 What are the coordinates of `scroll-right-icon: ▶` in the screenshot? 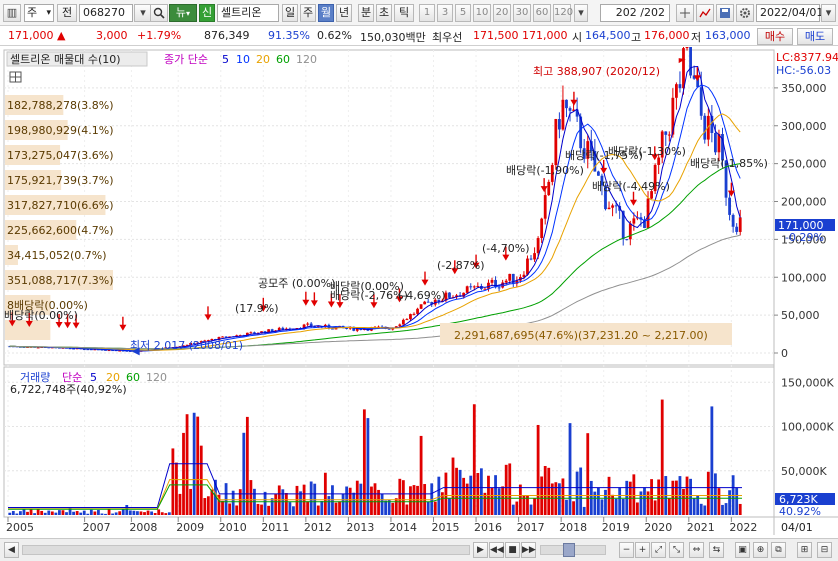 It's located at (480, 550).